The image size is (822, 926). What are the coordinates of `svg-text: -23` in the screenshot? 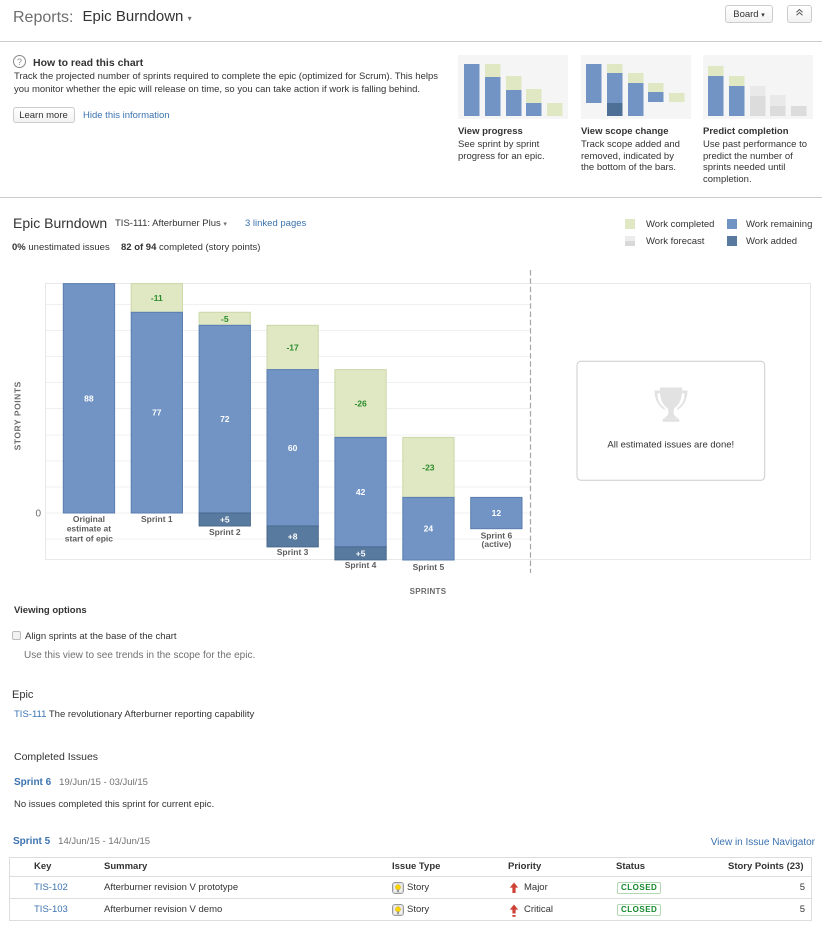 It's located at (428, 467).